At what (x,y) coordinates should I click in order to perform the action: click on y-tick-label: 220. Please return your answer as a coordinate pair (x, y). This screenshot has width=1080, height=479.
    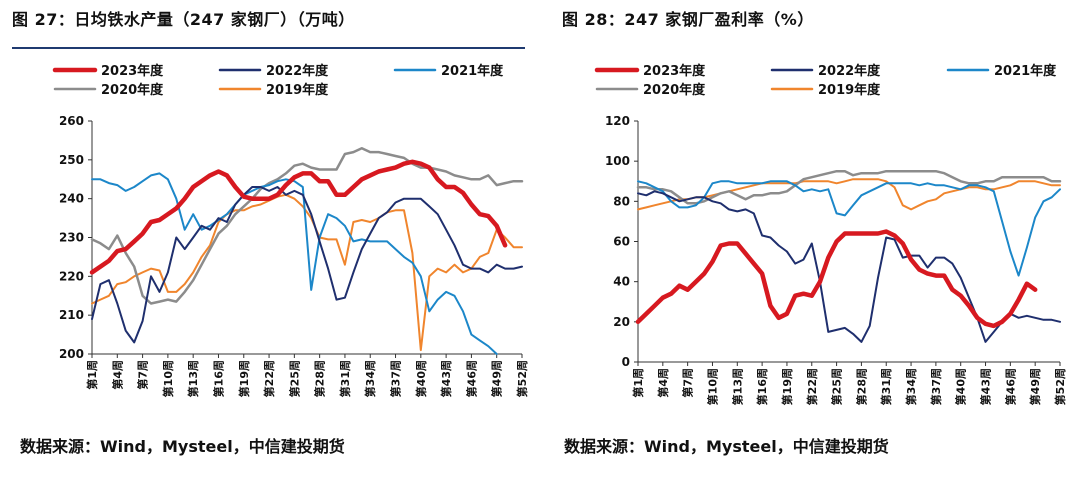
    Looking at the image, I should click on (71, 276).